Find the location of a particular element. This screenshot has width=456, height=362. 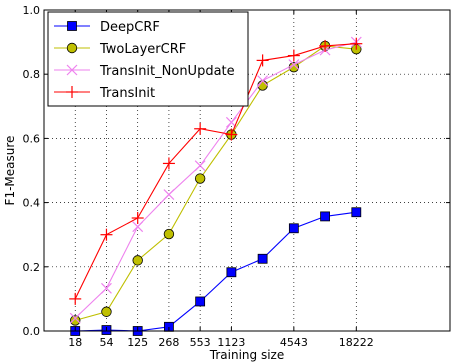

legend-label: DeepCRF is located at coordinates (130, 27).